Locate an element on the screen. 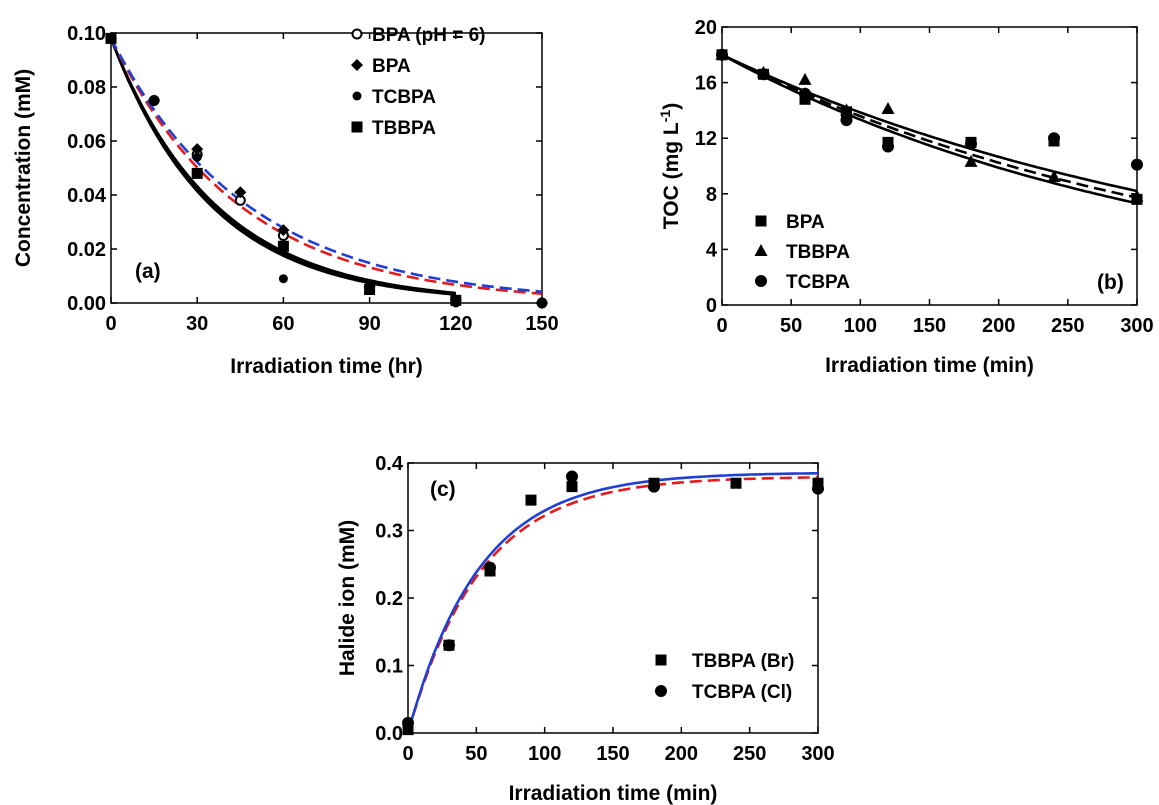 This screenshot has height=805, width=1159. series-tcbpa-cl- is located at coordinates (613, 599).